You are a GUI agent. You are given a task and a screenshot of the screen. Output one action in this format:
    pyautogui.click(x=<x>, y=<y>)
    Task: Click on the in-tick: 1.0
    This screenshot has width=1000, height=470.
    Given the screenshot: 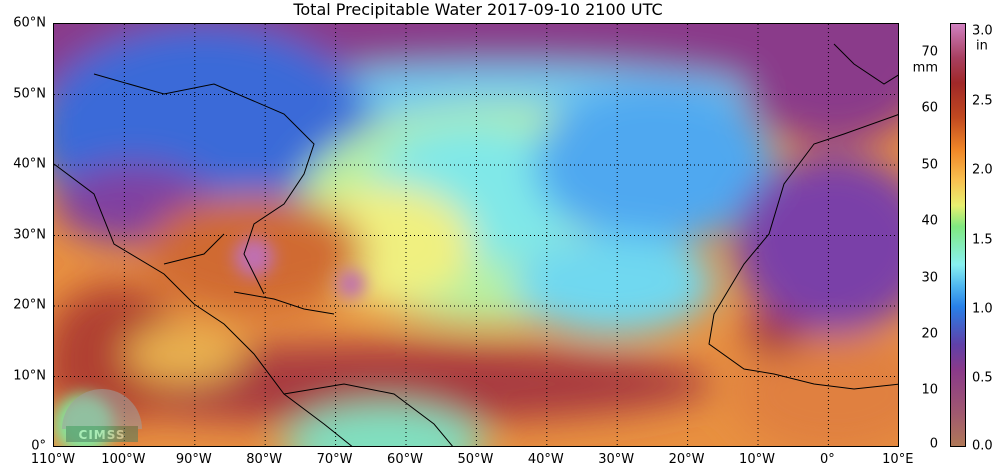 What is the action you would take?
    pyautogui.click(x=982, y=309)
    